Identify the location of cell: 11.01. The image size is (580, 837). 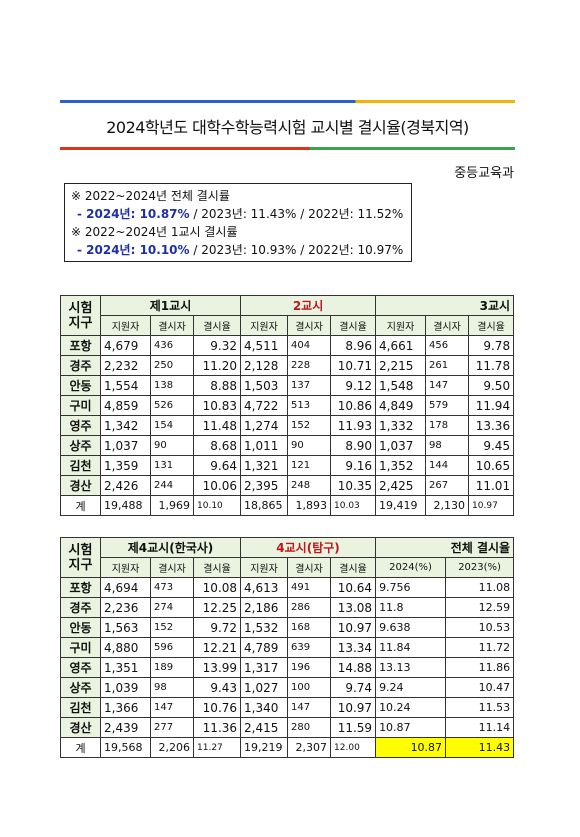
(491, 485).